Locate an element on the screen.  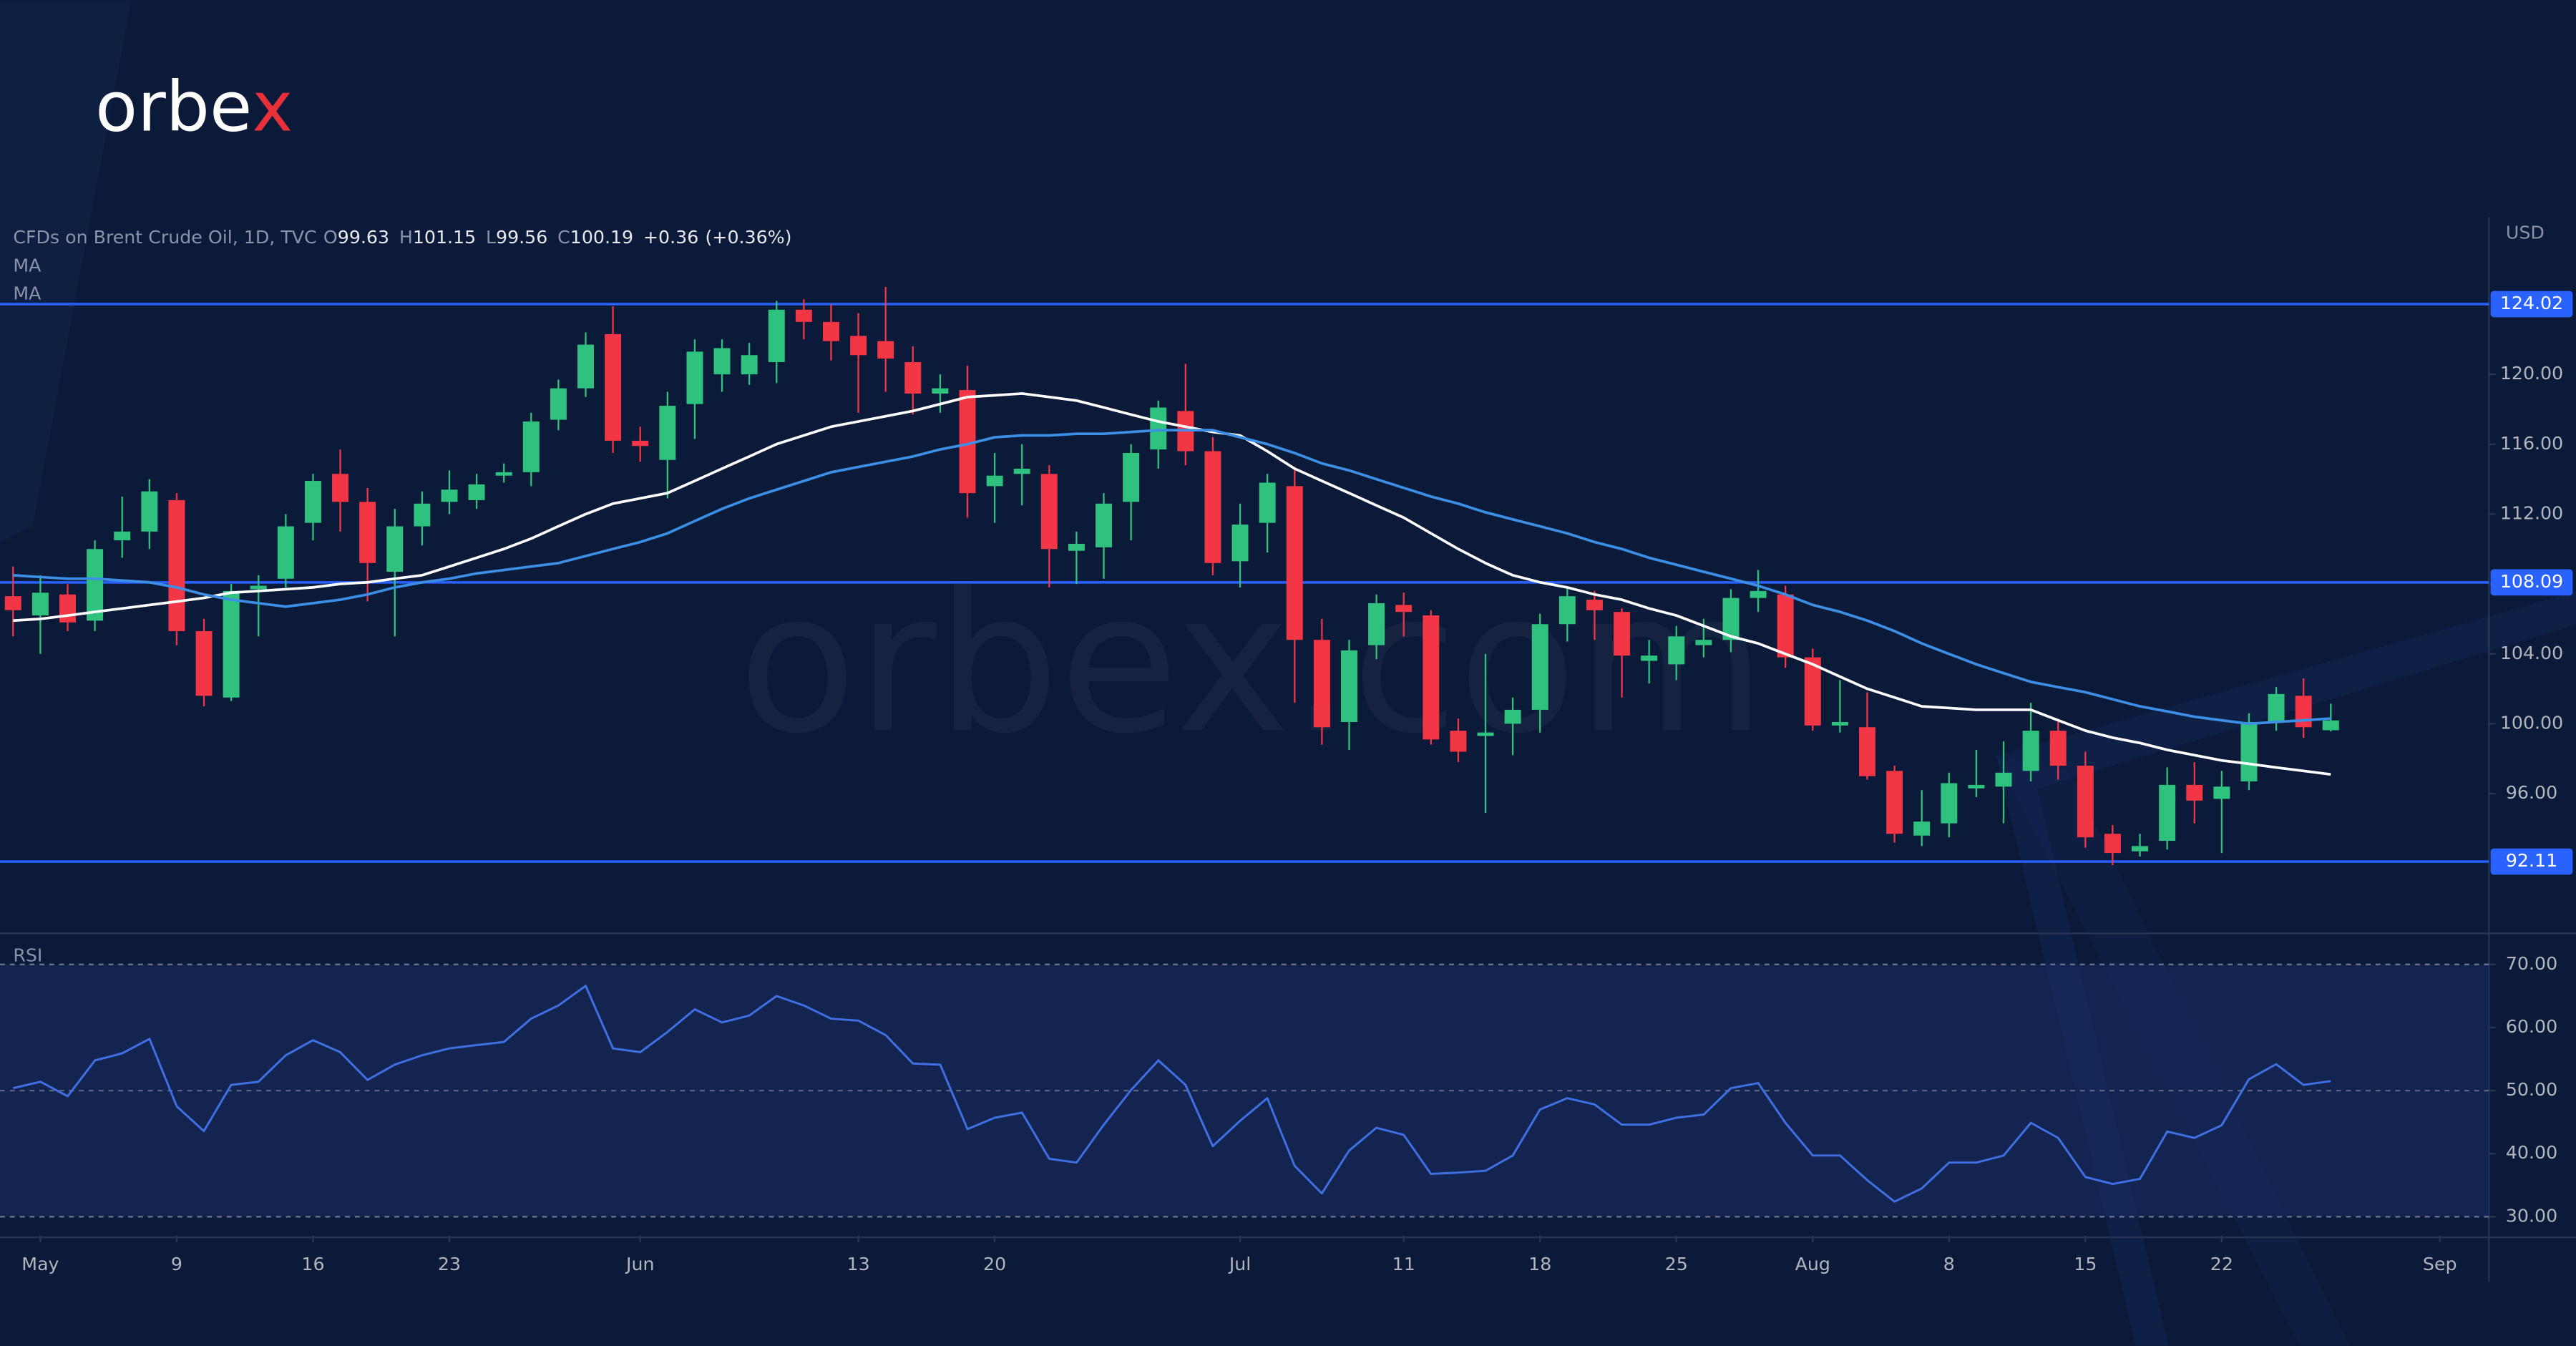
x-tick-label: 9 is located at coordinates (176, 1264).